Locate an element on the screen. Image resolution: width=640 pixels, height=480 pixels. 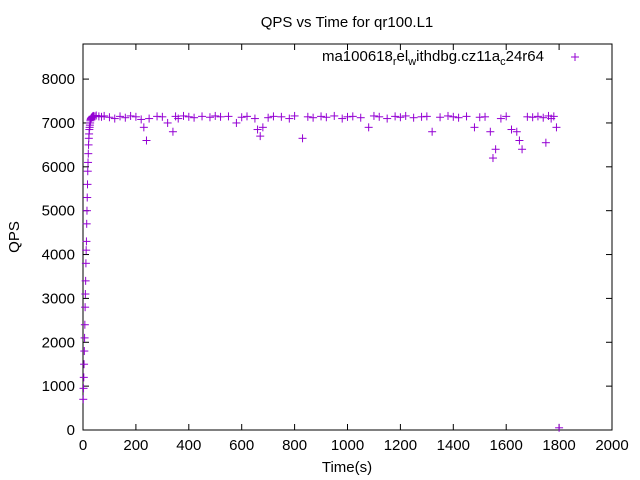
y-tick-label: 5000 is located at coordinates (58, 211).